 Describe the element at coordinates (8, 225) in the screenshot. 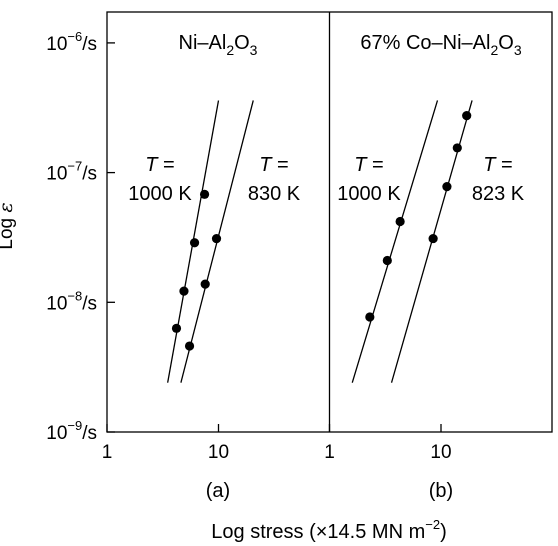

I see `y-axis-label: Log ε` at that location.